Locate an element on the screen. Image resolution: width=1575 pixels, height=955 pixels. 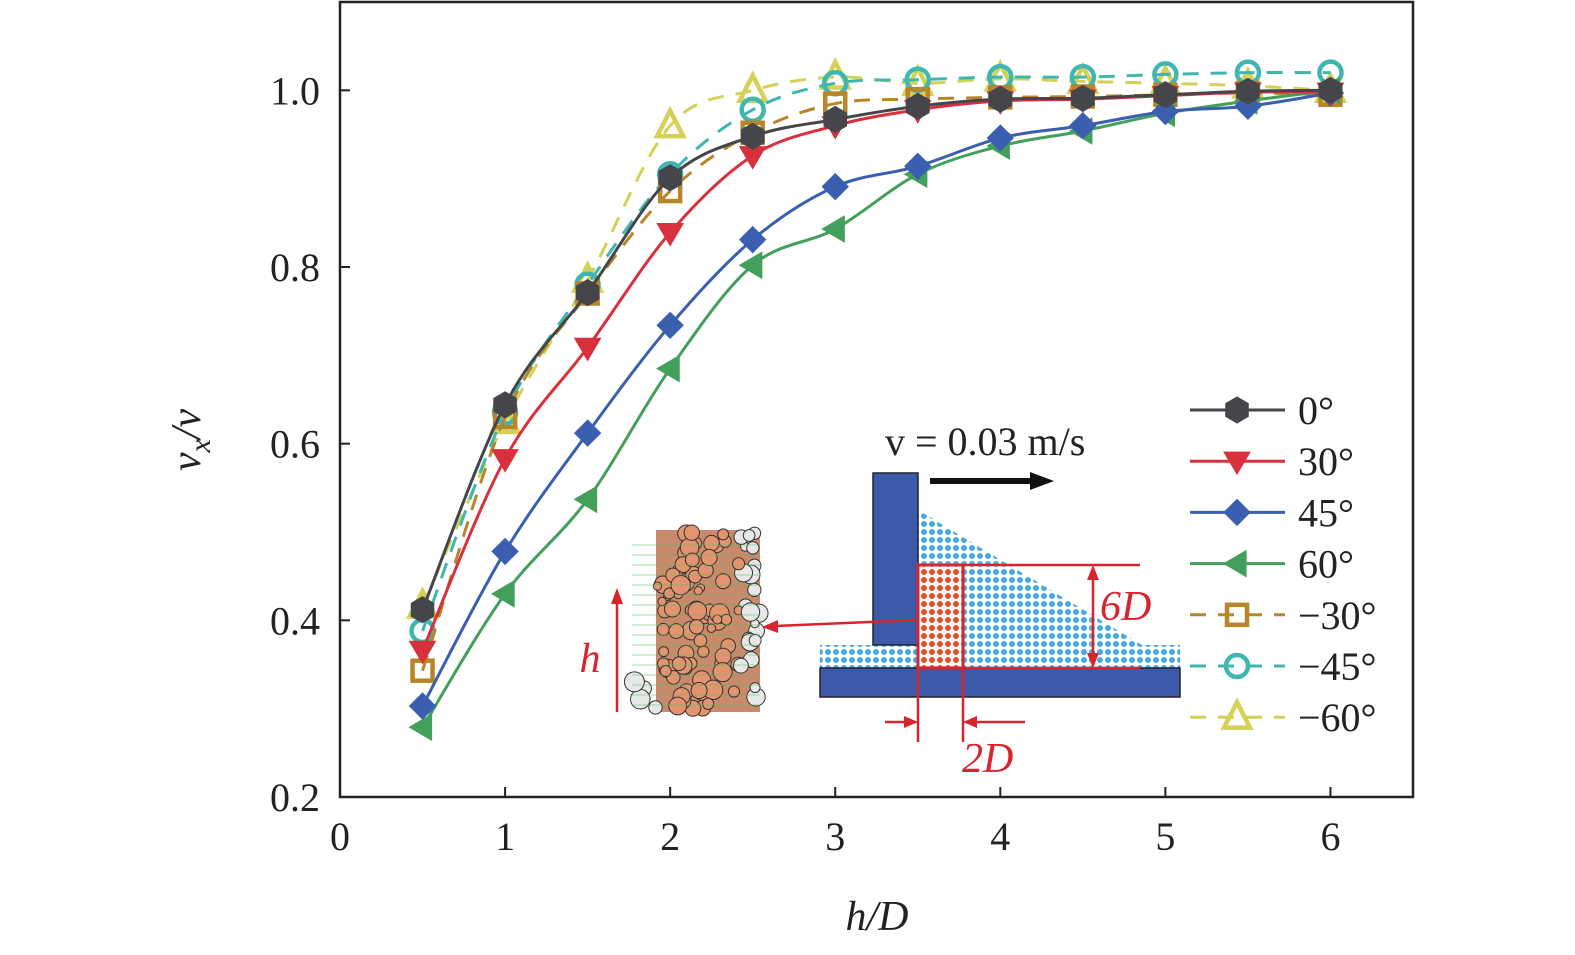
width-label: 2D is located at coordinates (987, 759).